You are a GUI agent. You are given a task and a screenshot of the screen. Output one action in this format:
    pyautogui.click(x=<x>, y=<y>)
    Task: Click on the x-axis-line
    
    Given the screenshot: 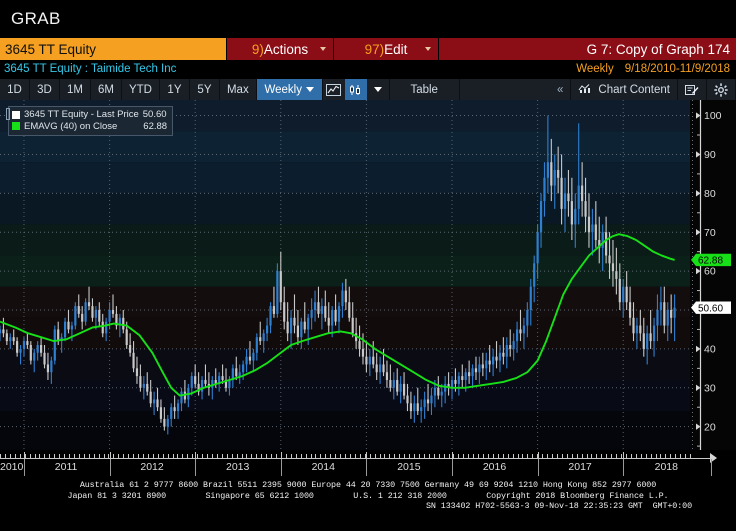 What is the action you would take?
    pyautogui.click(x=356, y=458)
    